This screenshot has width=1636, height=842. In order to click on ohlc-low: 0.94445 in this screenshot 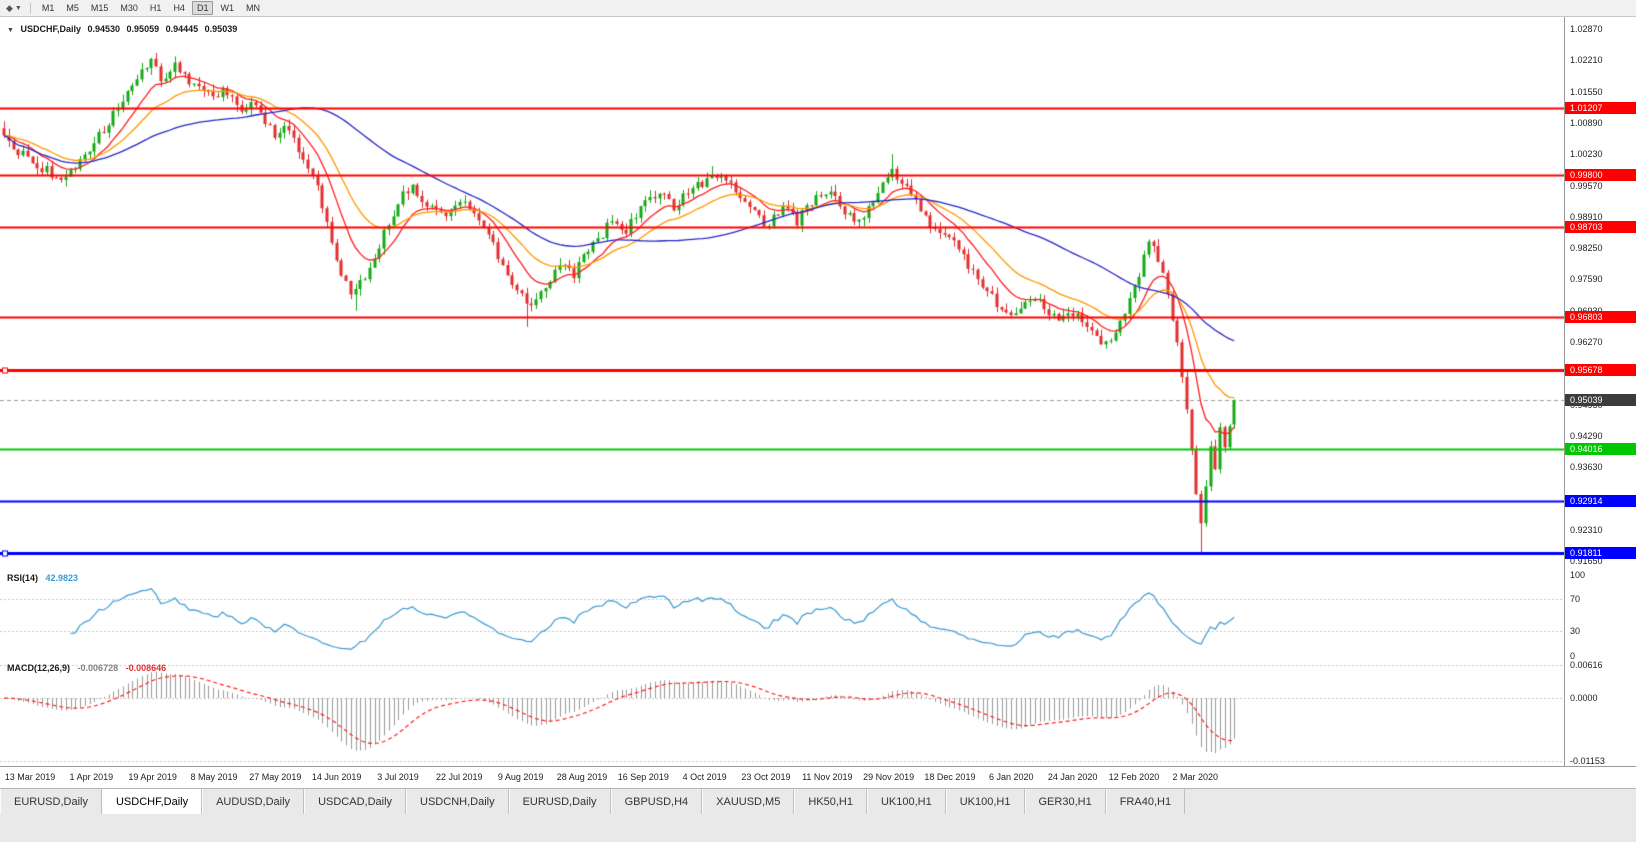, I will do `click(182, 29)`.